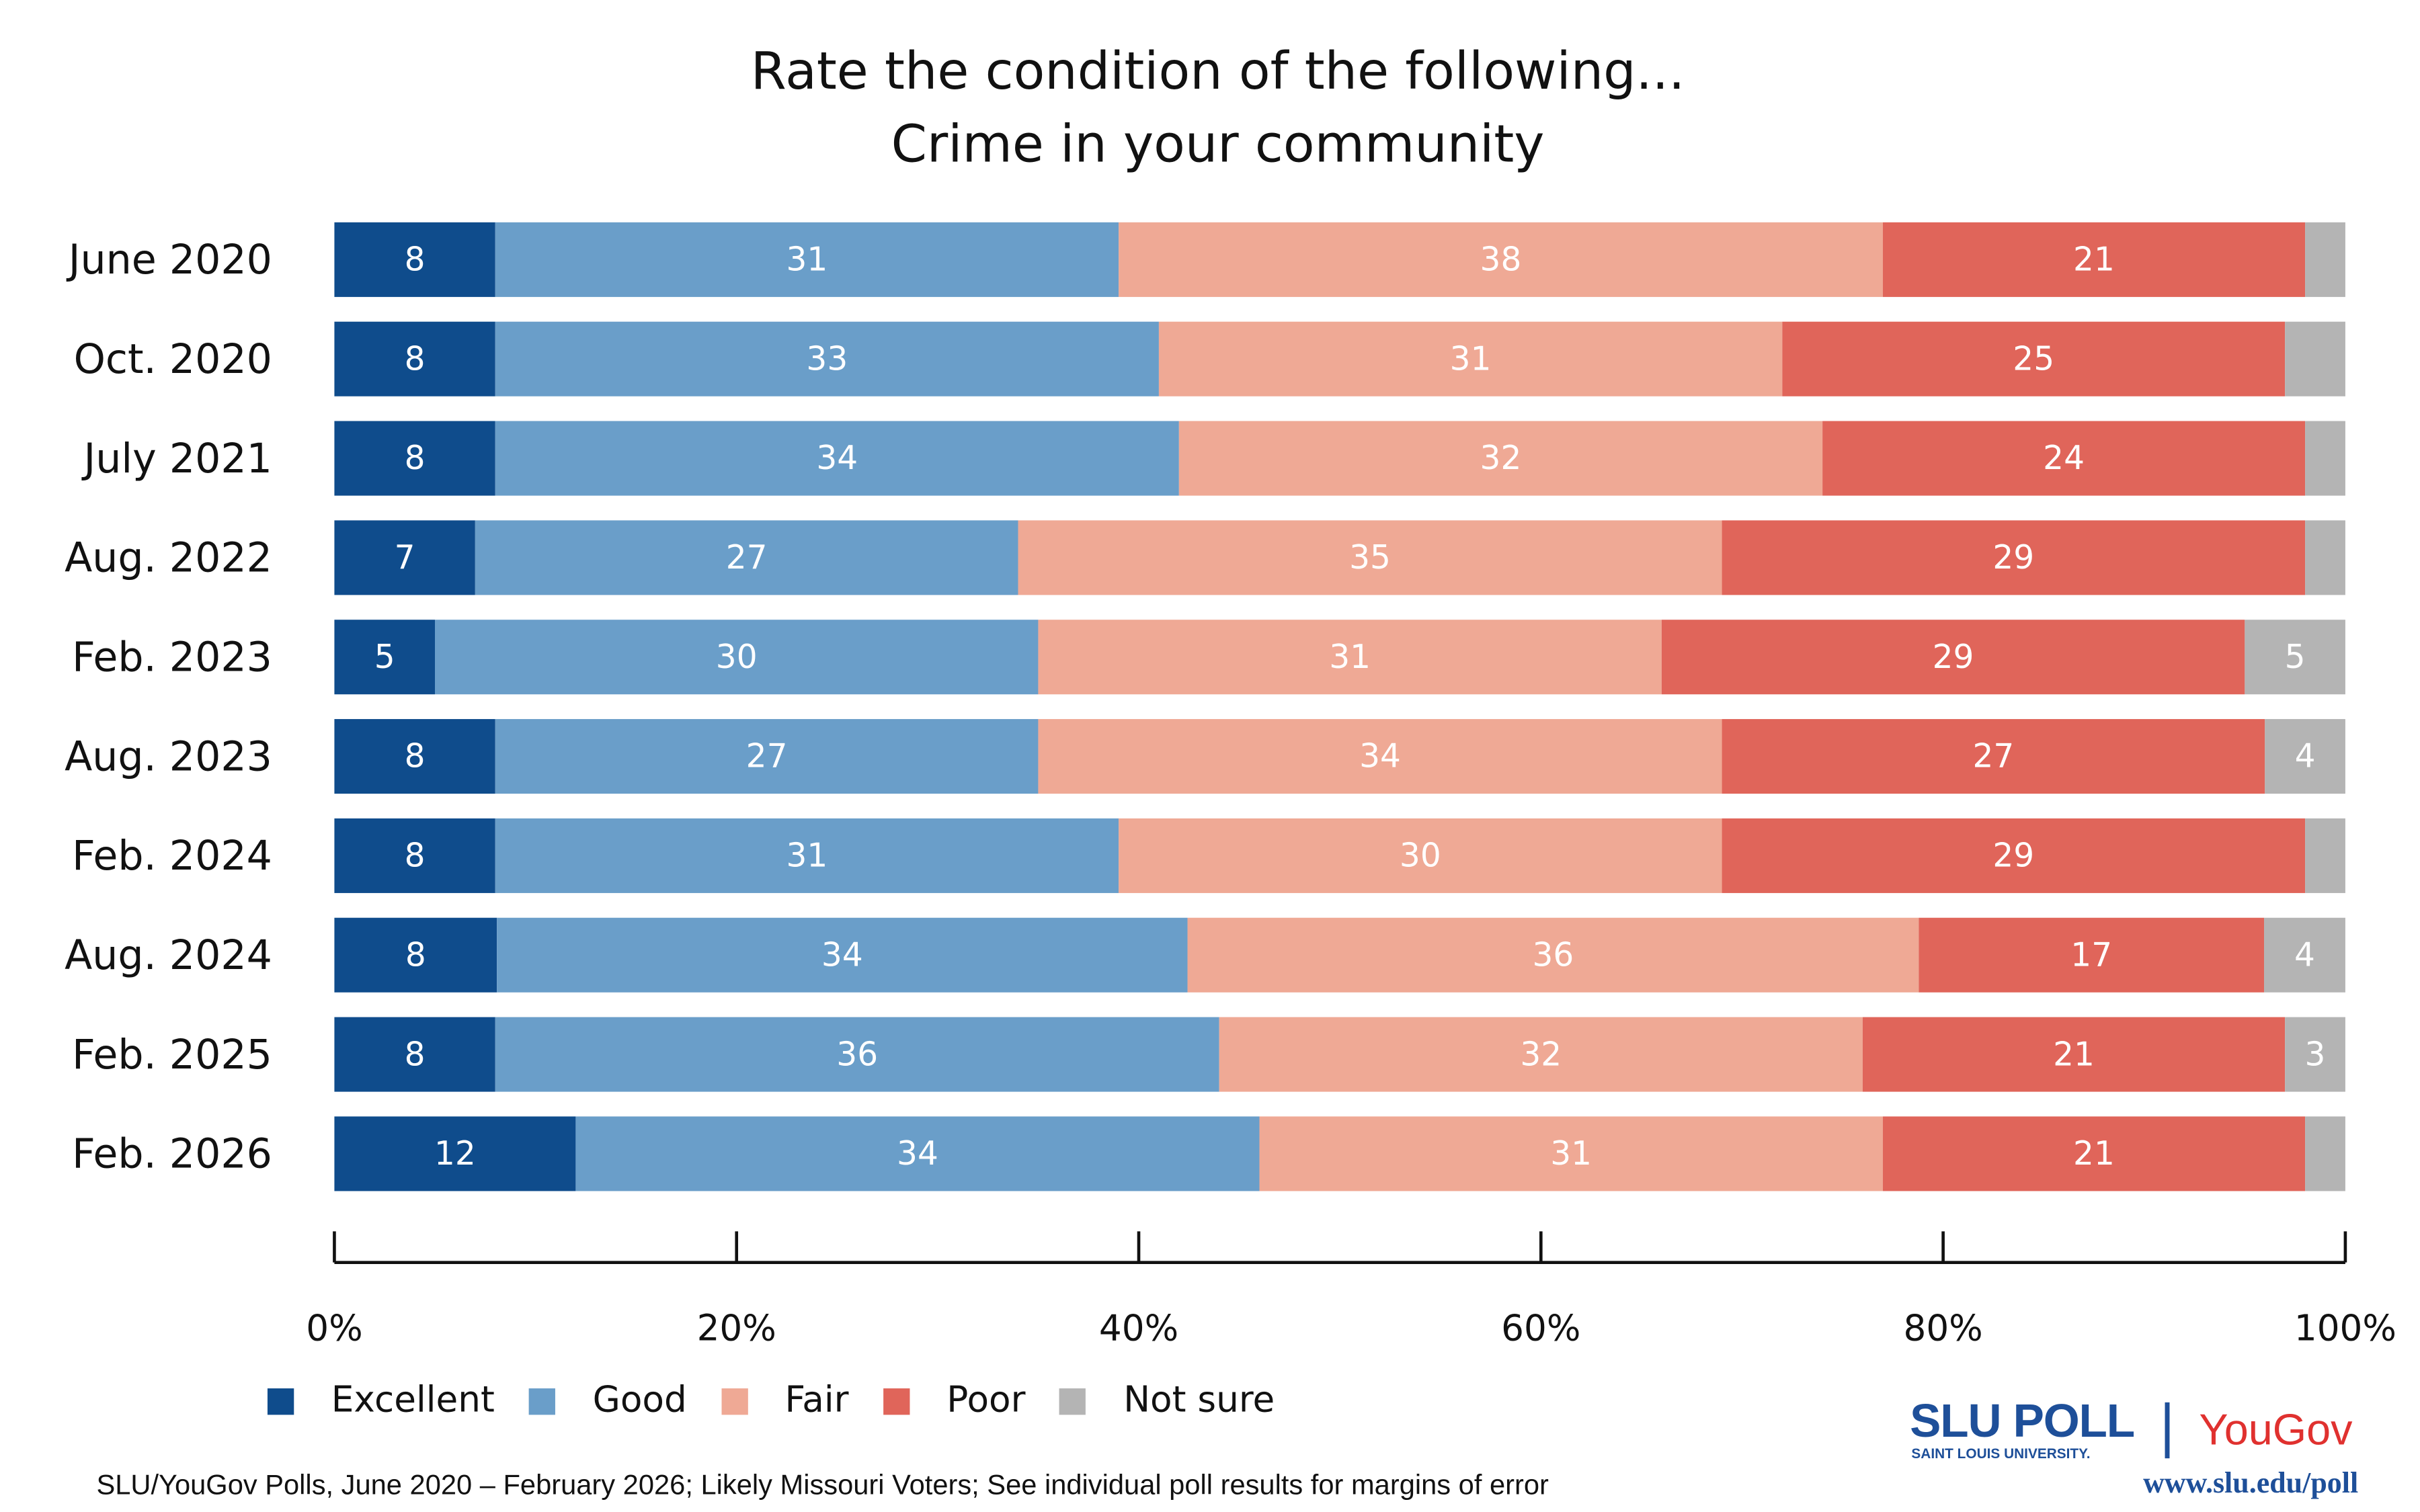  I want to click on data-label: 17, so click(2091, 955).